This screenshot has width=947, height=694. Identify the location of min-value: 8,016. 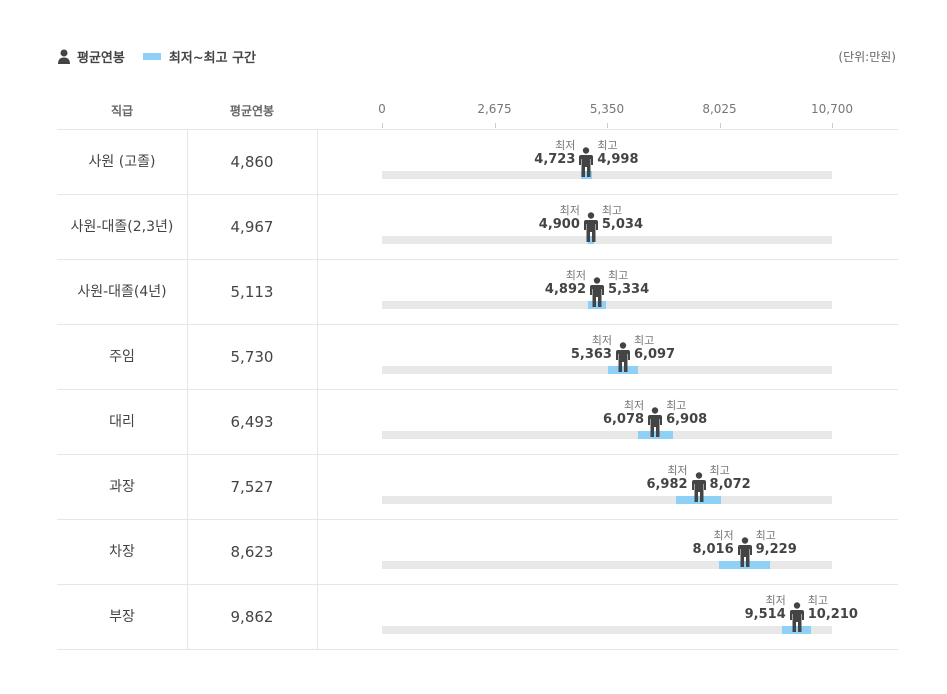
(713, 549).